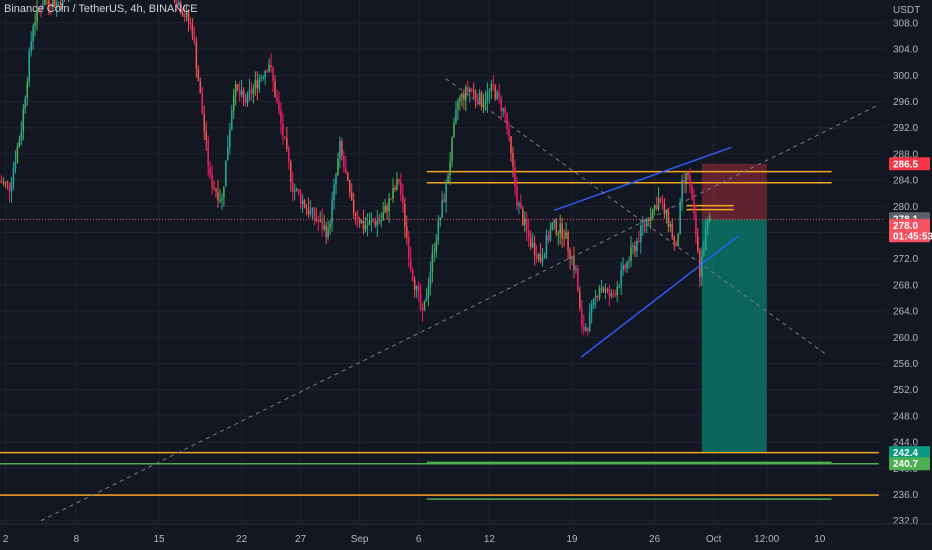 This screenshot has width=932, height=550. I want to click on x-tick-label: Oct, so click(714, 539).